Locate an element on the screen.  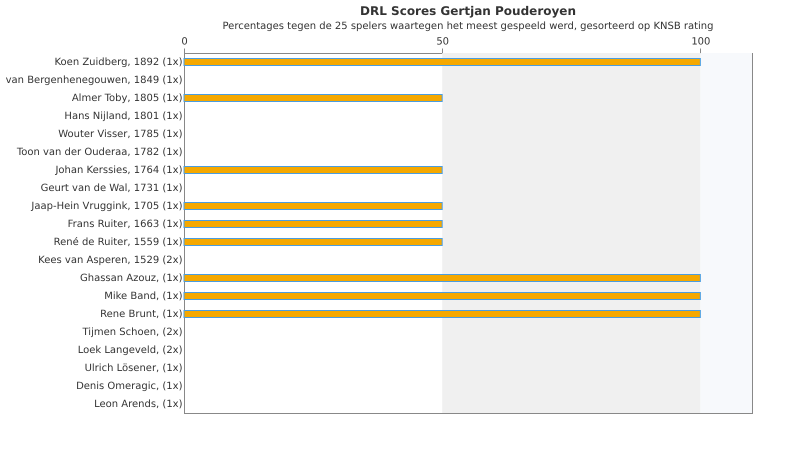
chart-title: DRL Scores Gertjan Pouderoyen is located at coordinates (468, 11).